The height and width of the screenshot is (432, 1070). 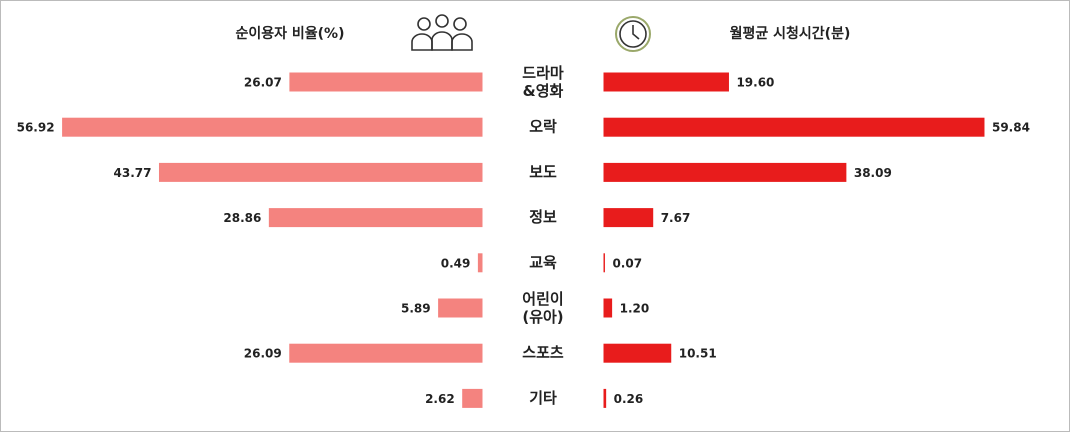 I want to click on value-label: 43.77, so click(x=133, y=173).